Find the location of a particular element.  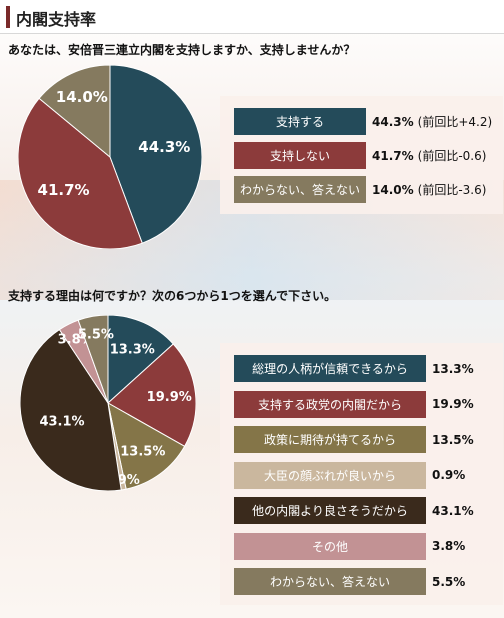

legend-percent: 13.3% is located at coordinates (453, 368).